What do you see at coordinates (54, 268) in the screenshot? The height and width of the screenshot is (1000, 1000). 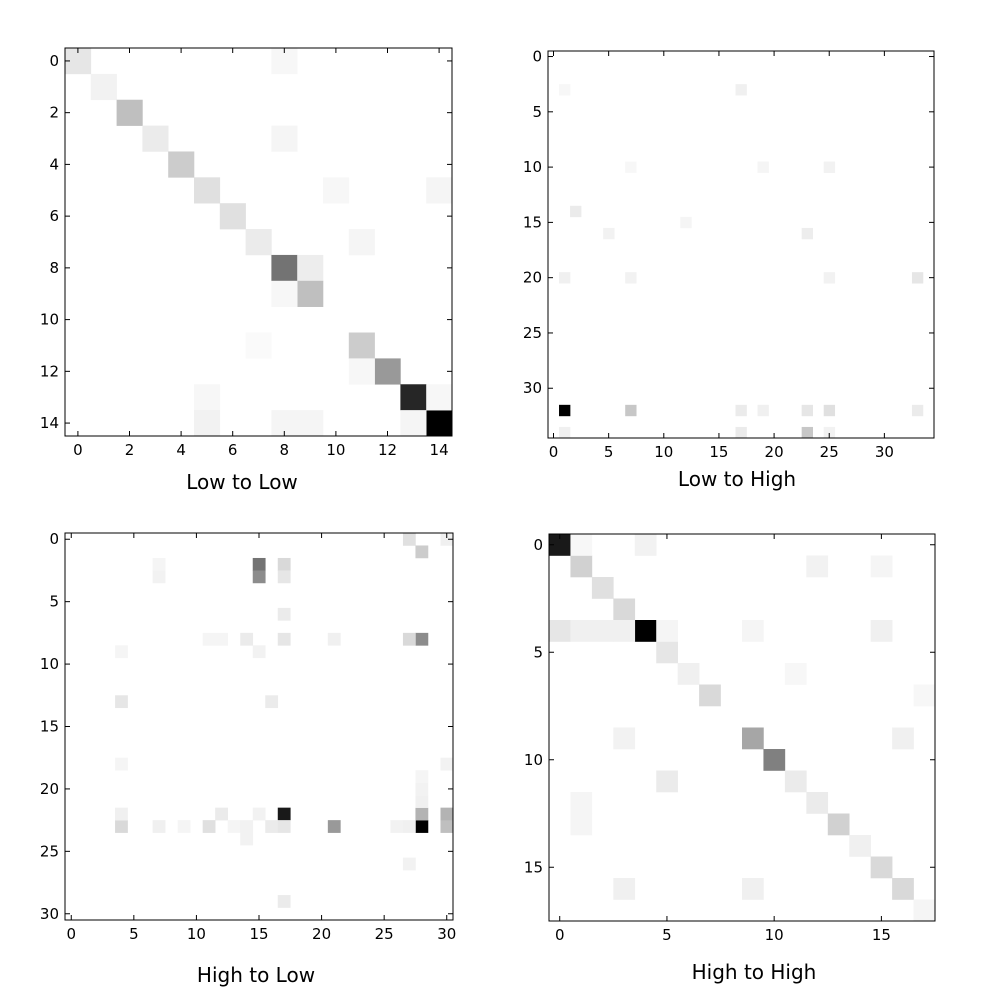 I see `y-tick-label: 8` at bounding box center [54, 268].